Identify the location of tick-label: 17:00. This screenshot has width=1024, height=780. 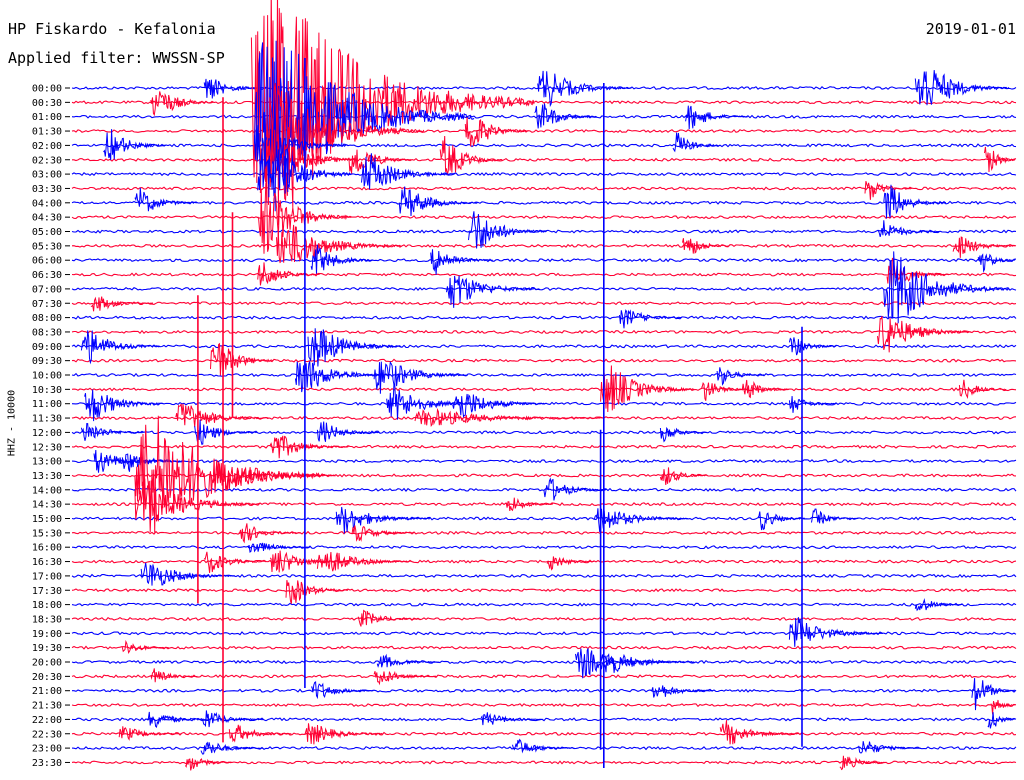
(47, 576).